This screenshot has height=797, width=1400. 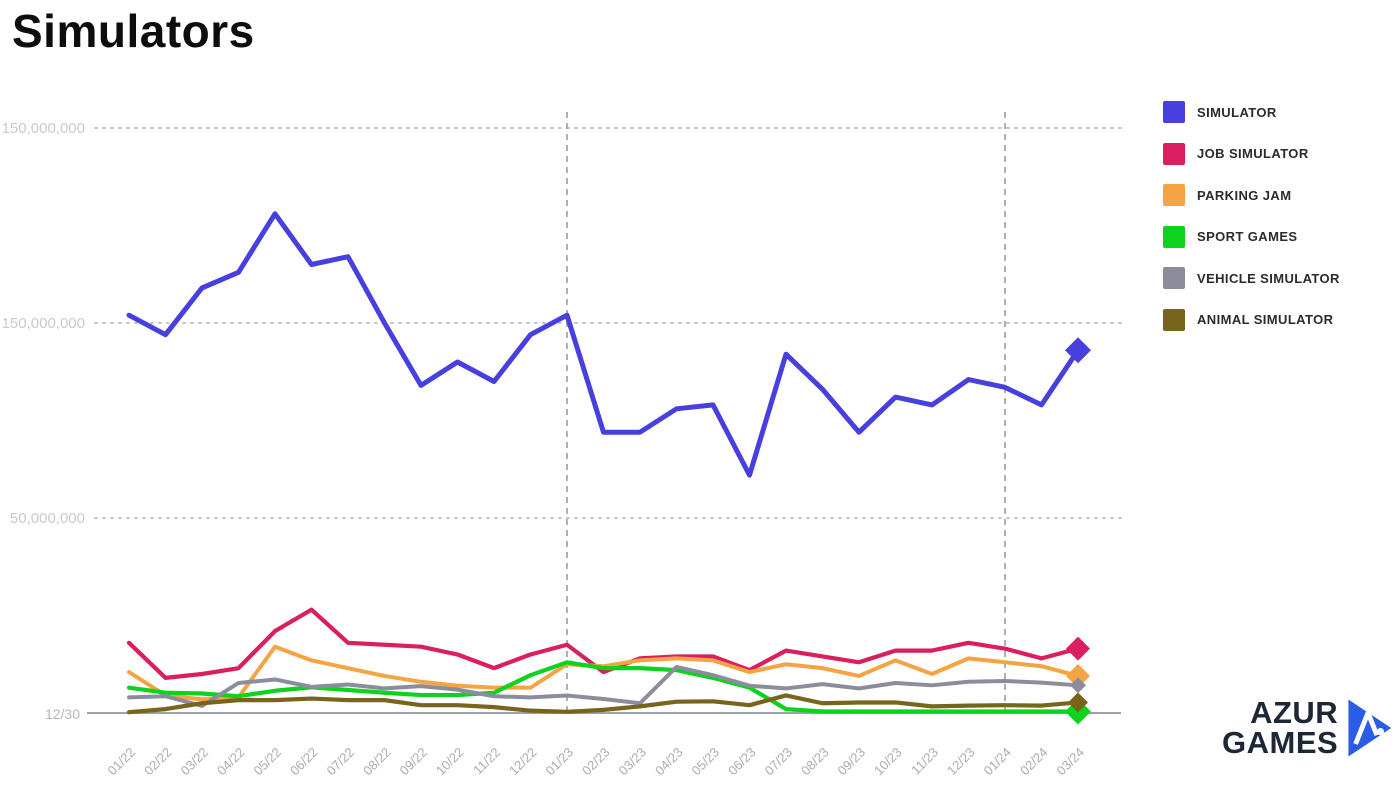 What do you see at coordinates (62, 714) in the screenshot?
I see `slide-counter: 12/30` at bounding box center [62, 714].